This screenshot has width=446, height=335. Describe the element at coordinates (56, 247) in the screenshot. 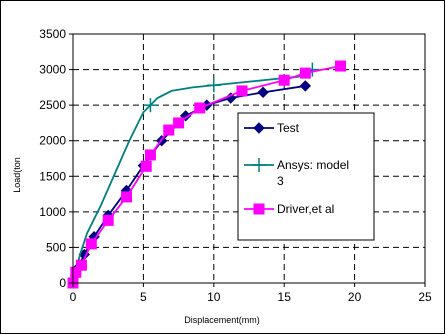

I see `y-tick-label: 500` at that location.